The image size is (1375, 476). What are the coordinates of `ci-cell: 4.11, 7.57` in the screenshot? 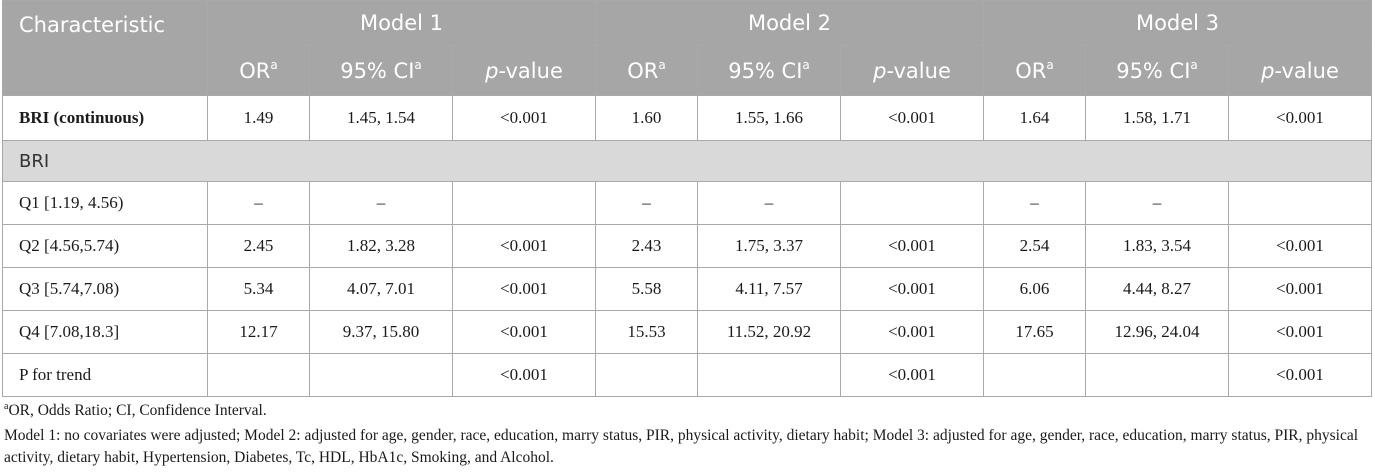 It's located at (769, 289).